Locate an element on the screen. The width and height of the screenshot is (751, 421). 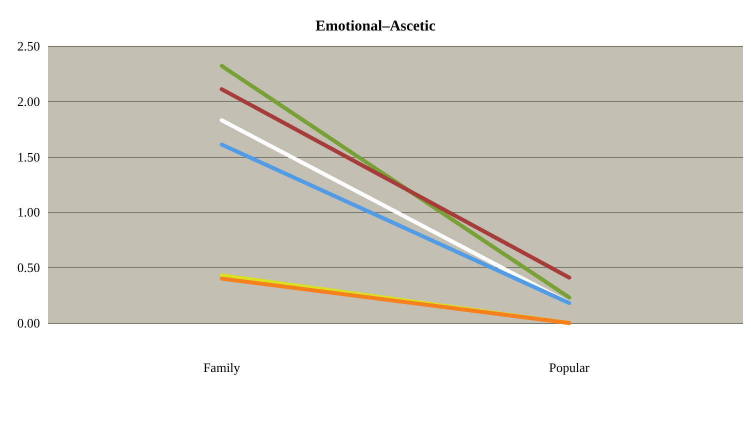
y-tick-label: 0.50 is located at coordinates (28, 268).